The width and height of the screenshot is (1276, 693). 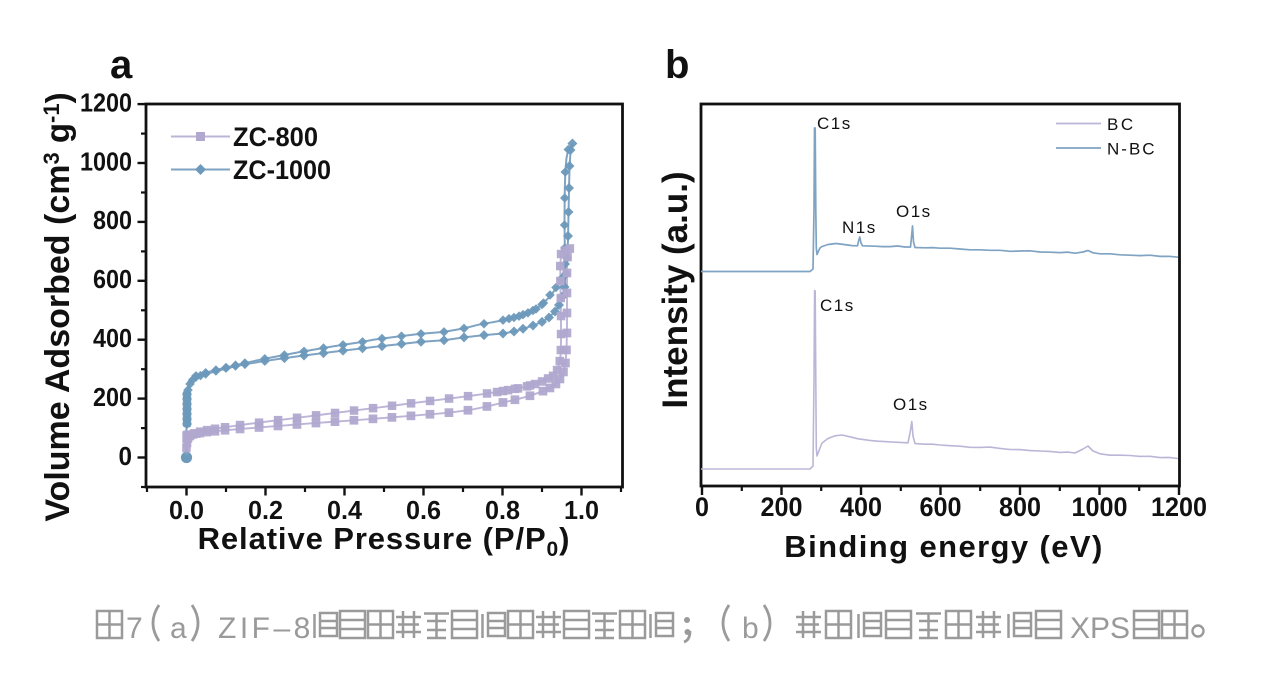 I want to click on svg-text: 0.0, so click(x=186, y=510).